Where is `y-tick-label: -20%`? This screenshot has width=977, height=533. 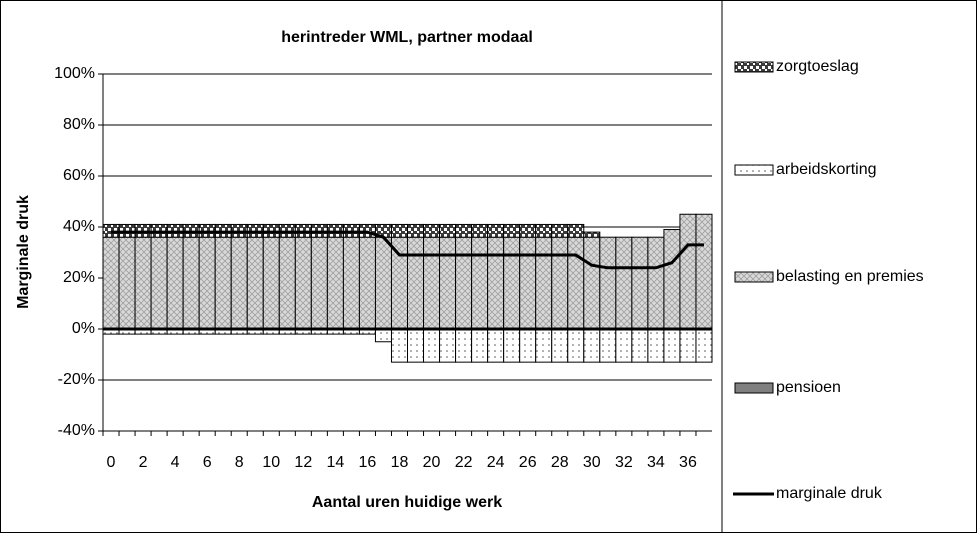 y-tick-label: -20% is located at coordinates (76, 379).